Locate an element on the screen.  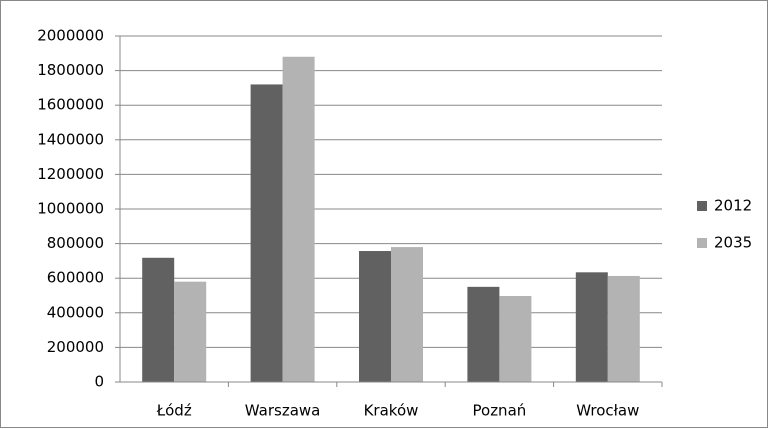
y-tick-label: 800000 is located at coordinates (75, 243).